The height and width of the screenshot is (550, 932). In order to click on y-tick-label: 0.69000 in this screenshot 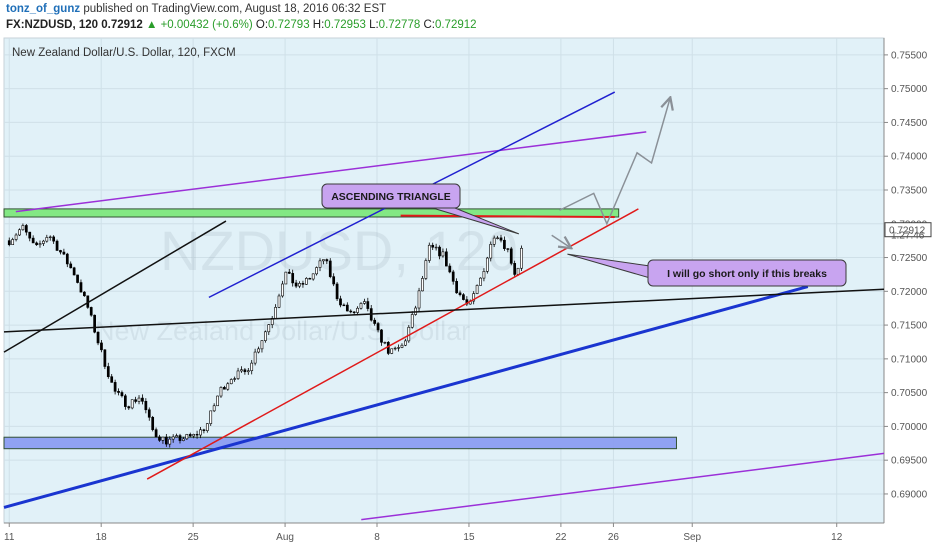, I will do `click(909, 494)`.